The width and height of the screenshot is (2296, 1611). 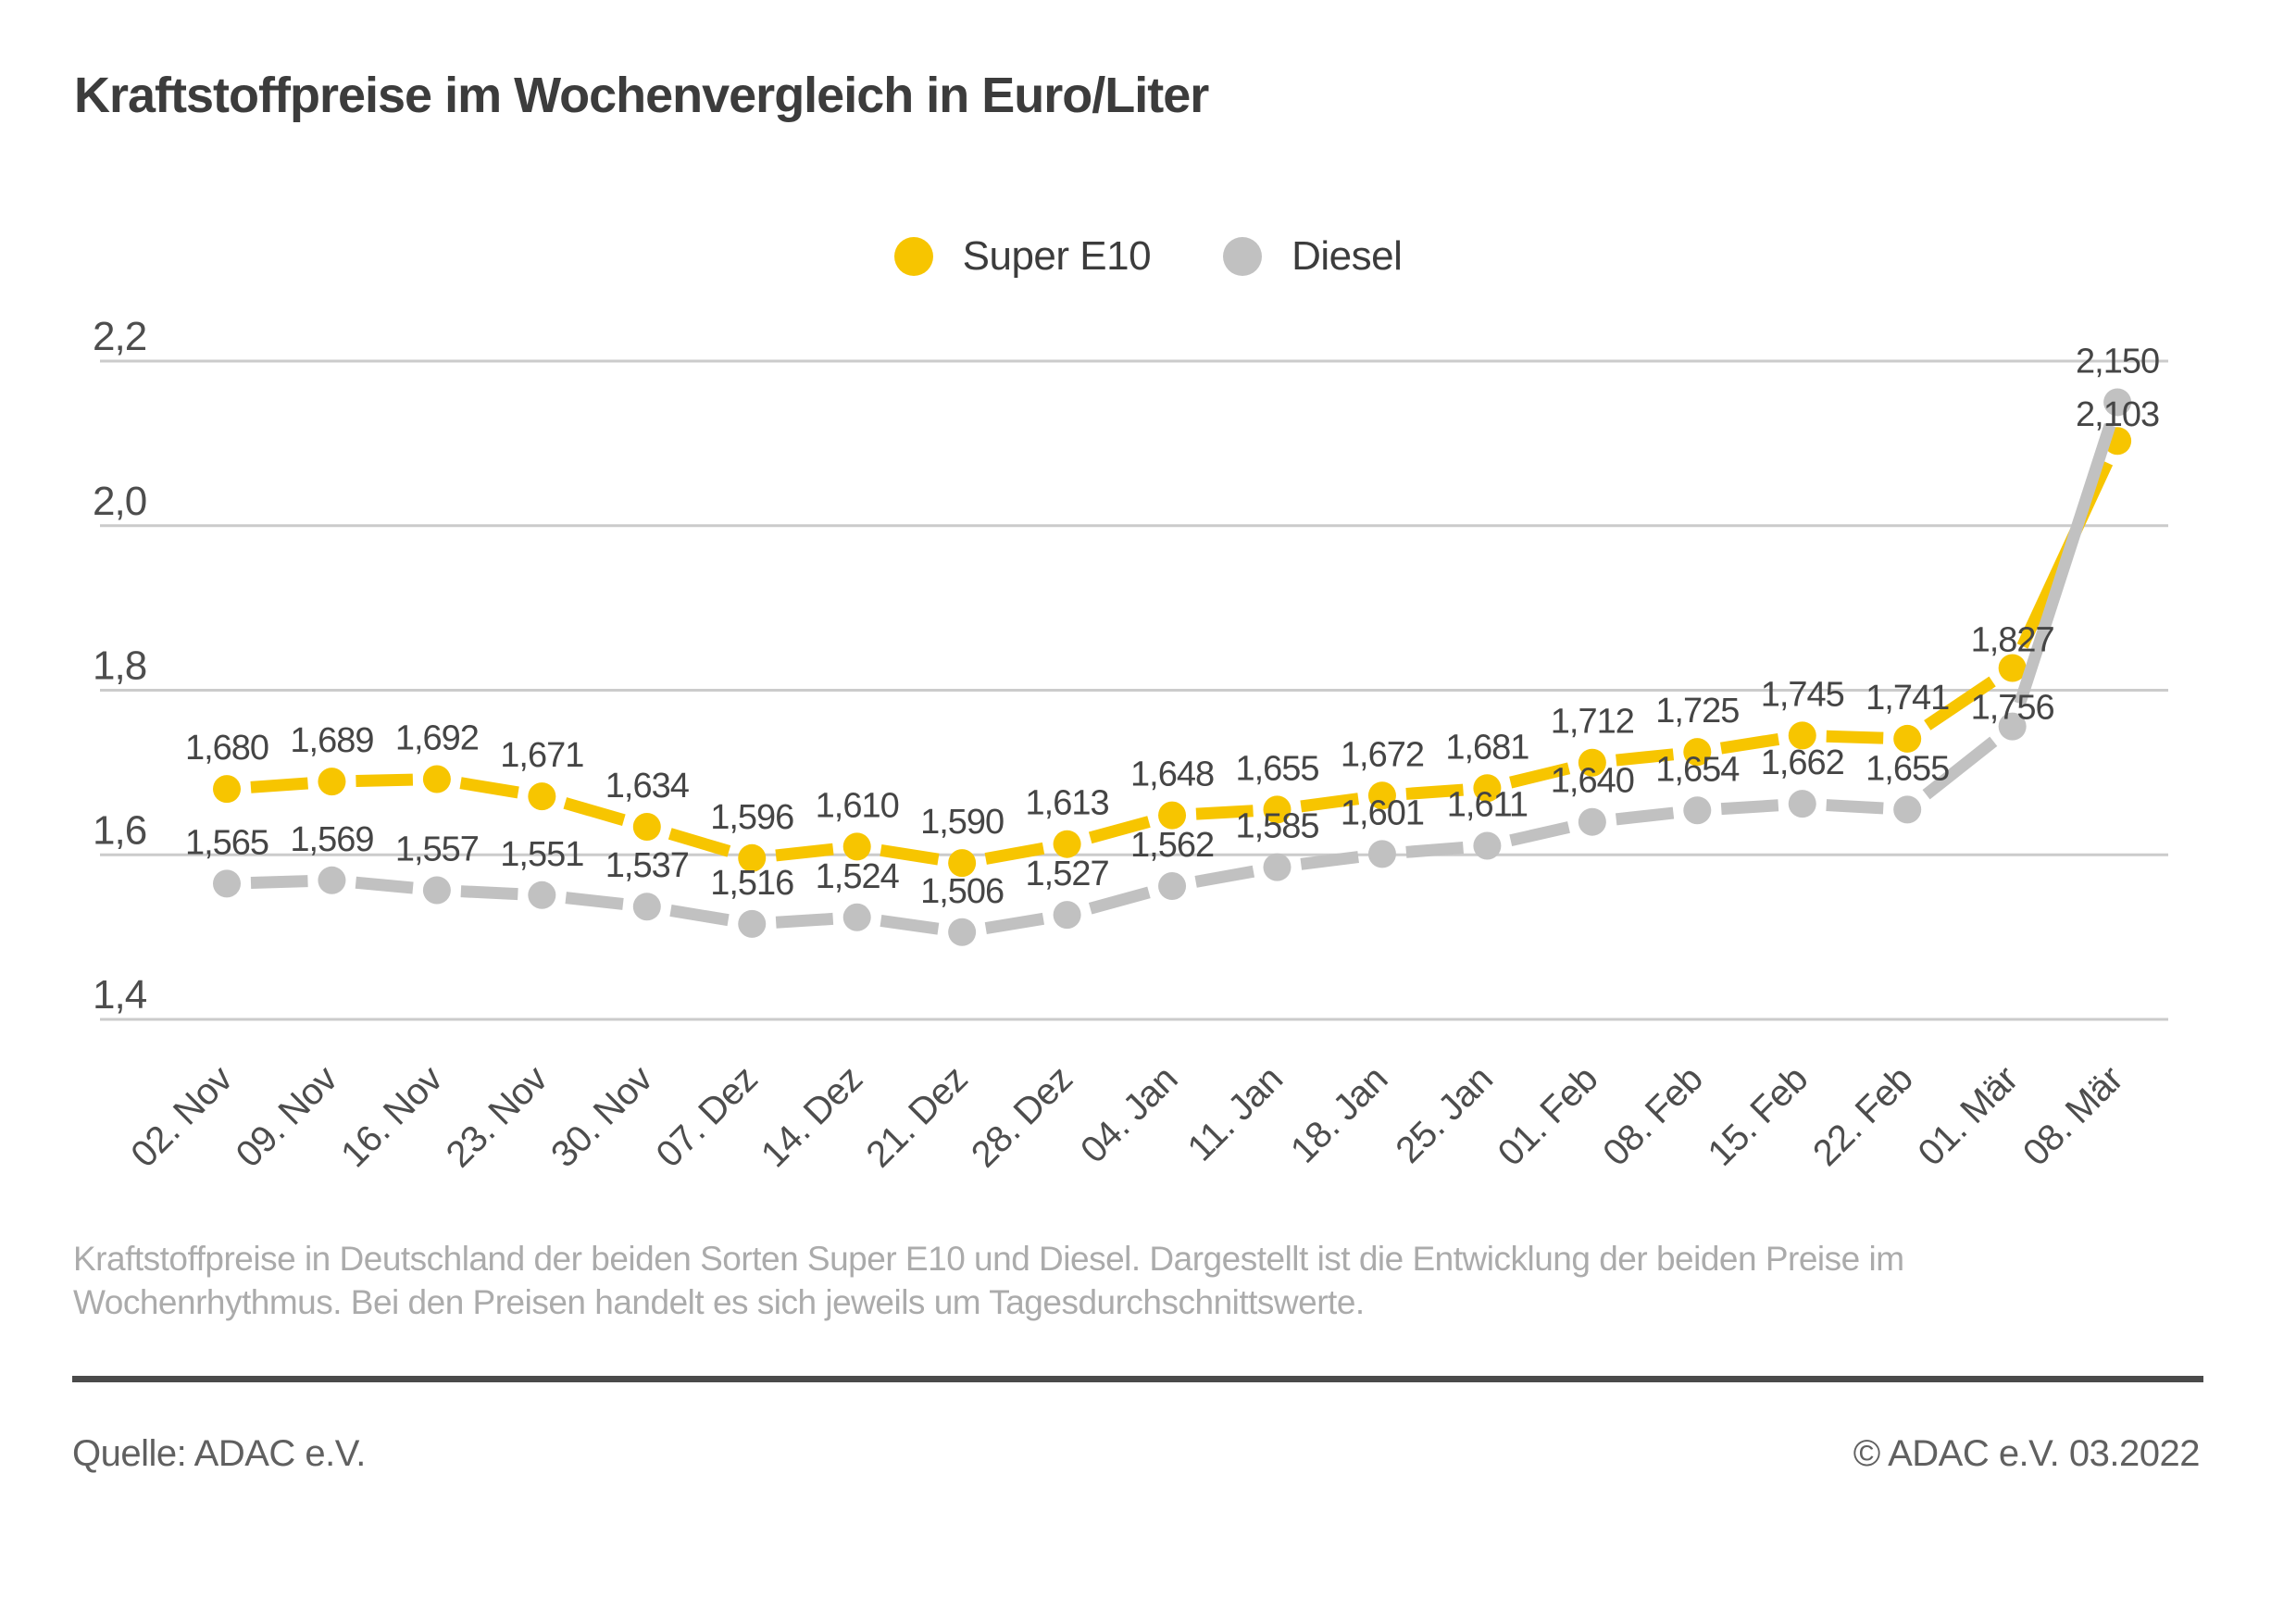 I want to click on value-label: 1,672, so click(x=1382, y=754).